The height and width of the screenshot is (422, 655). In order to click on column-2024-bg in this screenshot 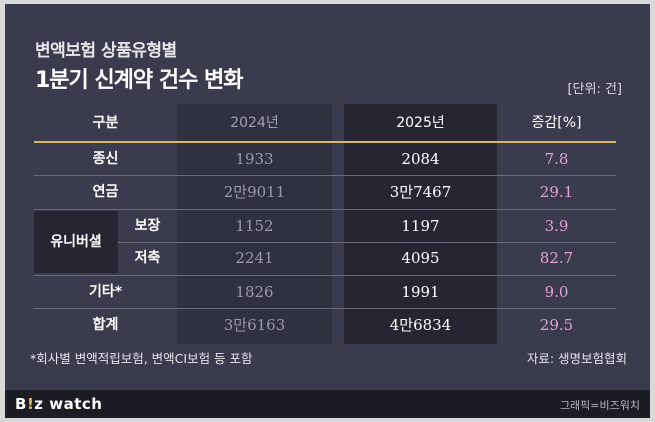, I will do `click(254, 224)`.